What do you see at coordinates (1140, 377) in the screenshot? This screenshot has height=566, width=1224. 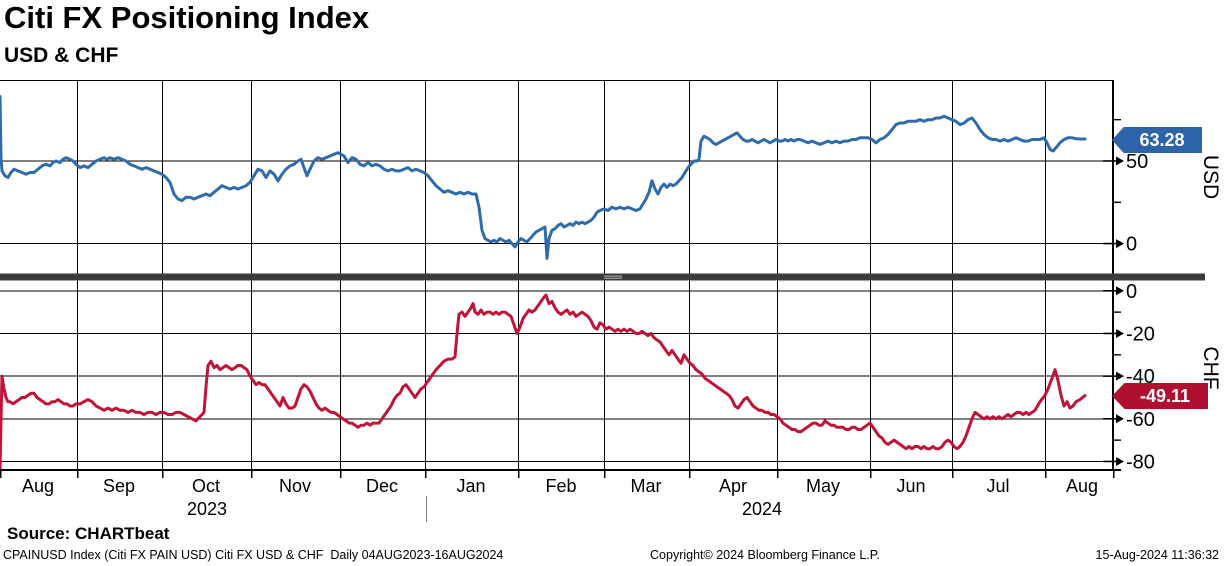 I see `chf-tick-label: -40` at bounding box center [1140, 377].